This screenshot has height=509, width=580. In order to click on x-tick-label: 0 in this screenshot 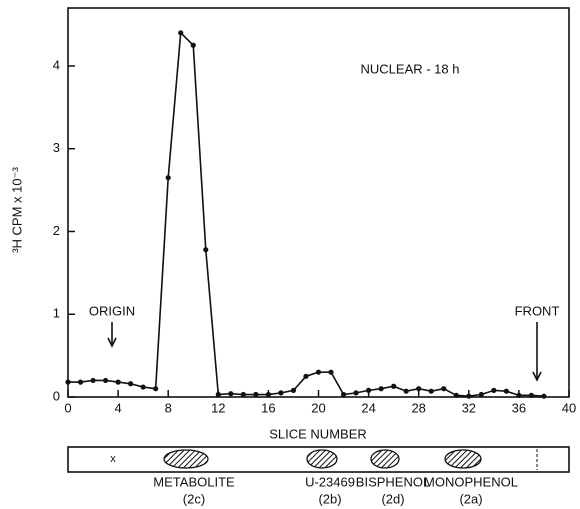, I will do `click(67, 407)`.